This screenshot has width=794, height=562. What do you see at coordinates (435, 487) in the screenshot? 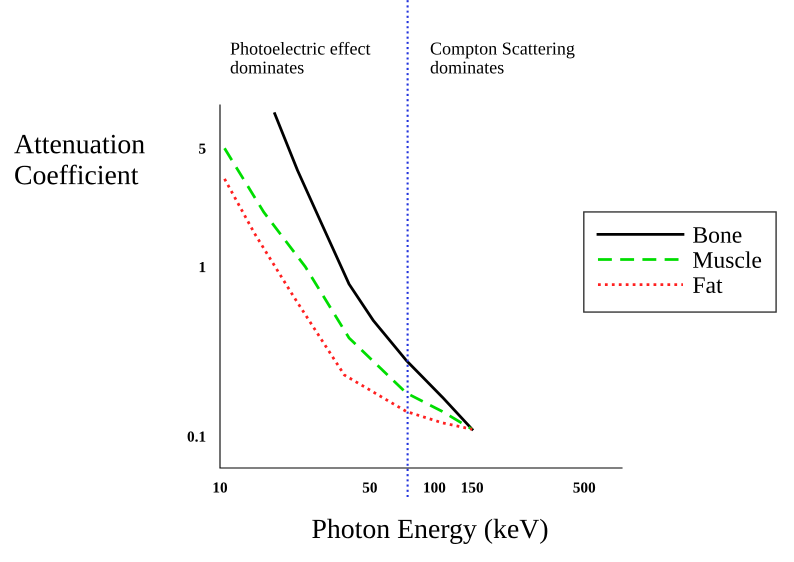
I see `x-tick-label: 100` at bounding box center [435, 487].